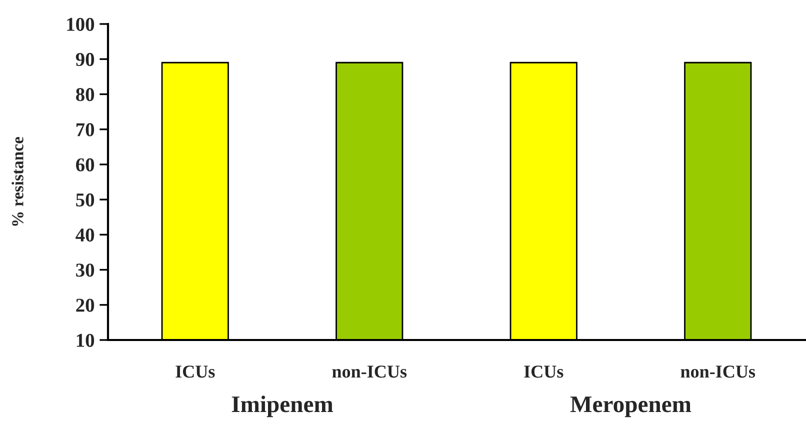 Image resolution: width=806 pixels, height=439 pixels. I want to click on y-axis-title: % resistance, so click(18, 181).